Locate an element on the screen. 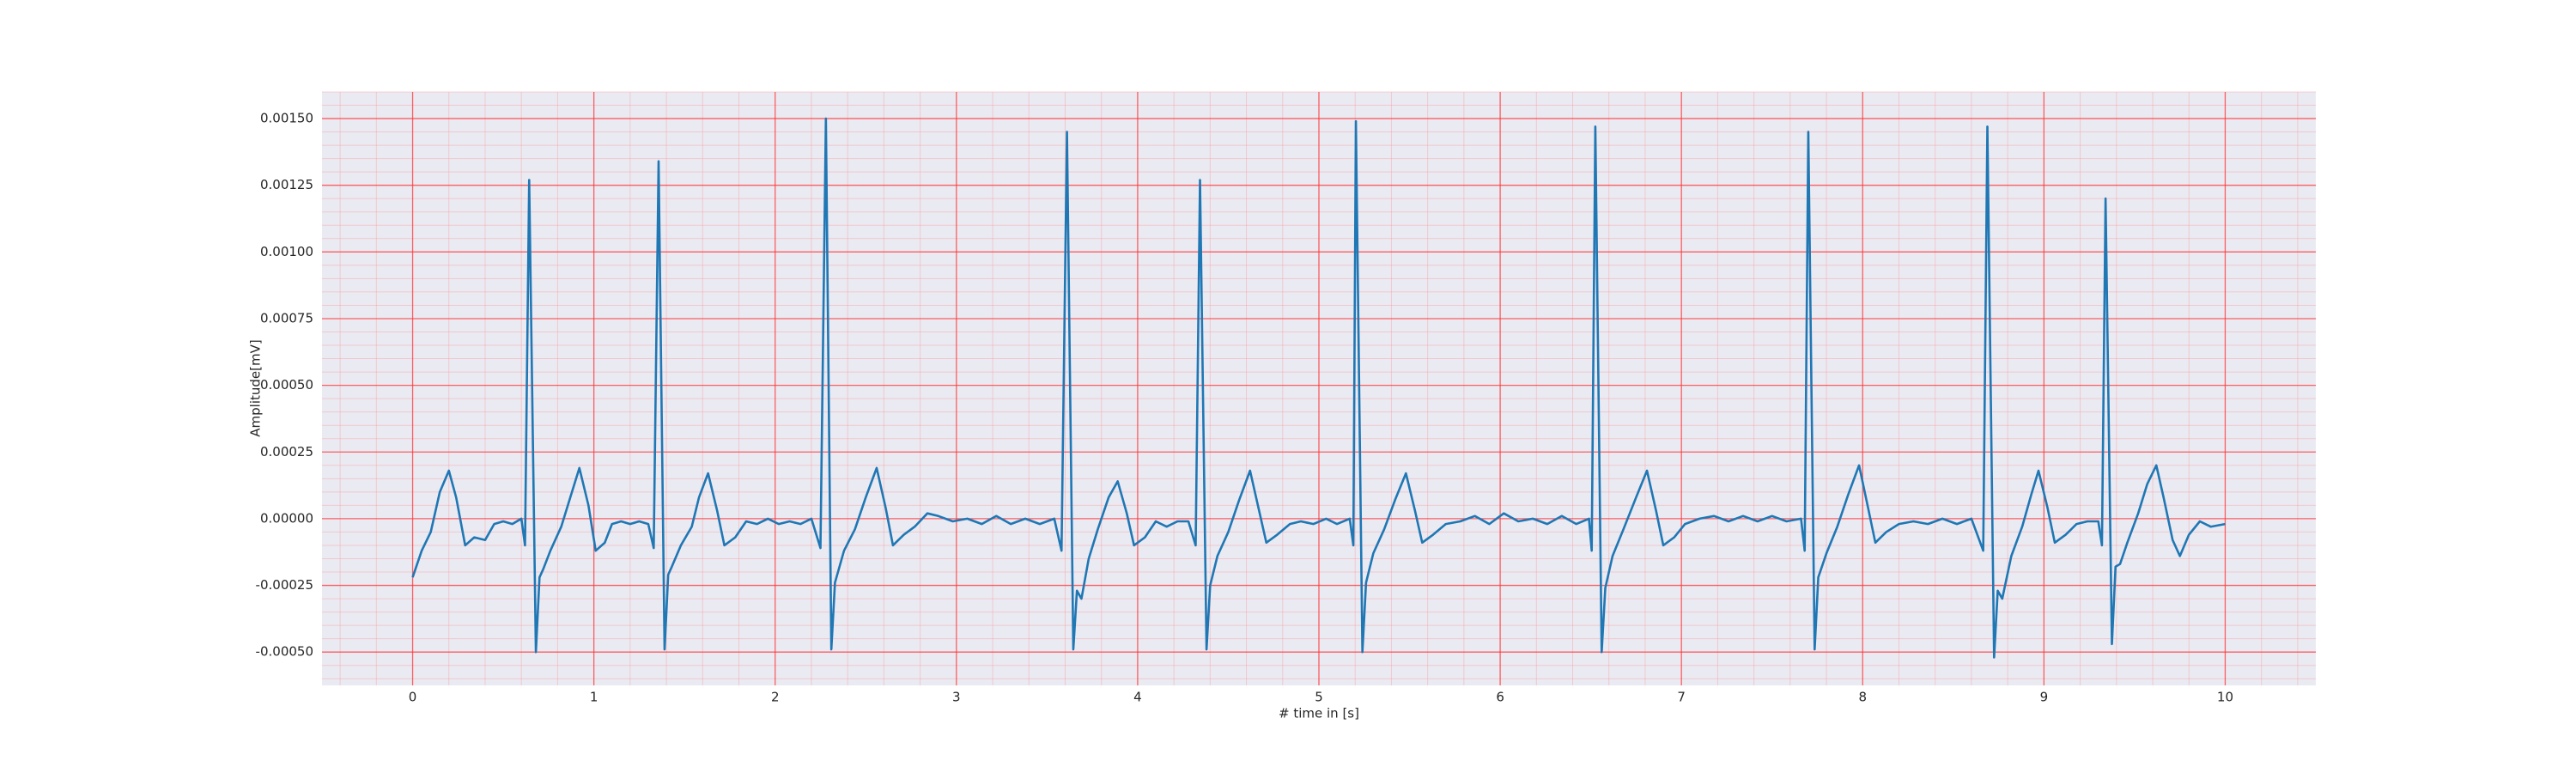 The image size is (2576, 773). y-tick-label: -0.00050 is located at coordinates (284, 652).